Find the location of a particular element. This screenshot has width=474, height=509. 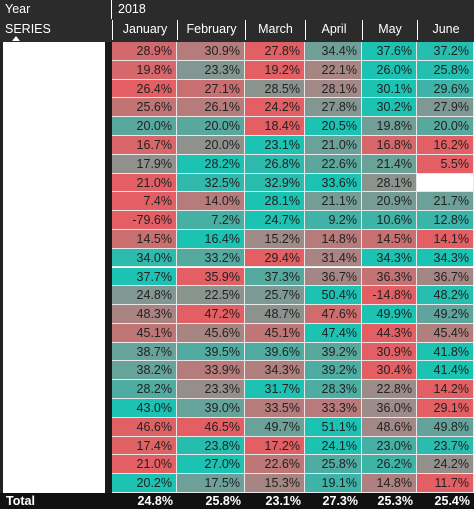

value-cell: 32.5% is located at coordinates (211, 183).